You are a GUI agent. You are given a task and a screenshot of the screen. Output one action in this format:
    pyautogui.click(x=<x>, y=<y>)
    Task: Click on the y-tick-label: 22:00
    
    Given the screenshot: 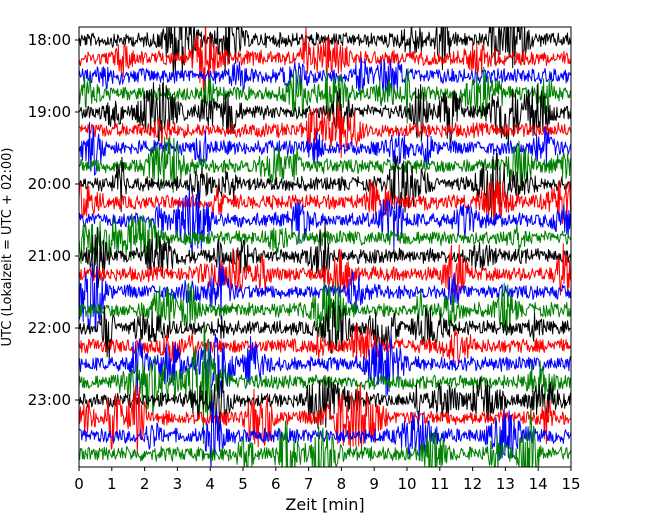 What is the action you would take?
    pyautogui.click(x=49, y=328)
    